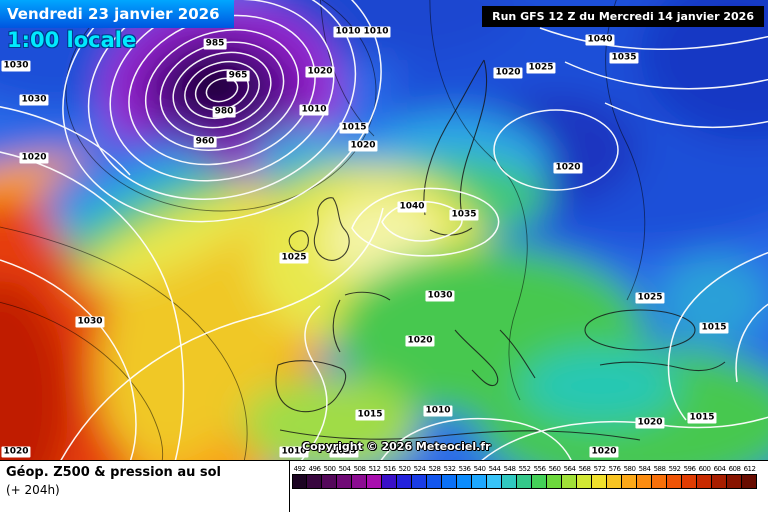 The image size is (768, 512). Describe the element at coordinates (734, 477) in the screenshot. I see `color-scale-cell: 608` at that location.